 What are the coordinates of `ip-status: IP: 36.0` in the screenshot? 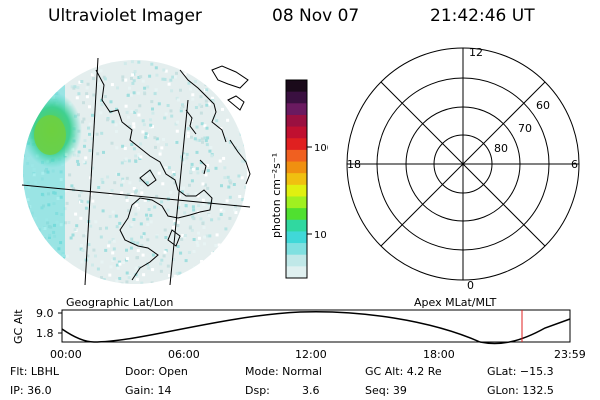 It's located at (31, 390).